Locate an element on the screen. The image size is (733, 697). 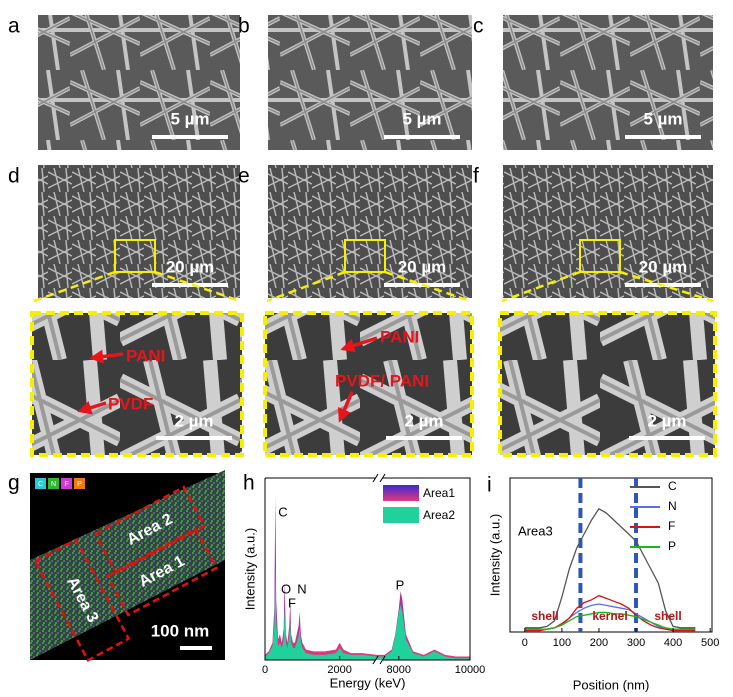
peak-label: N is located at coordinates (301, 588).